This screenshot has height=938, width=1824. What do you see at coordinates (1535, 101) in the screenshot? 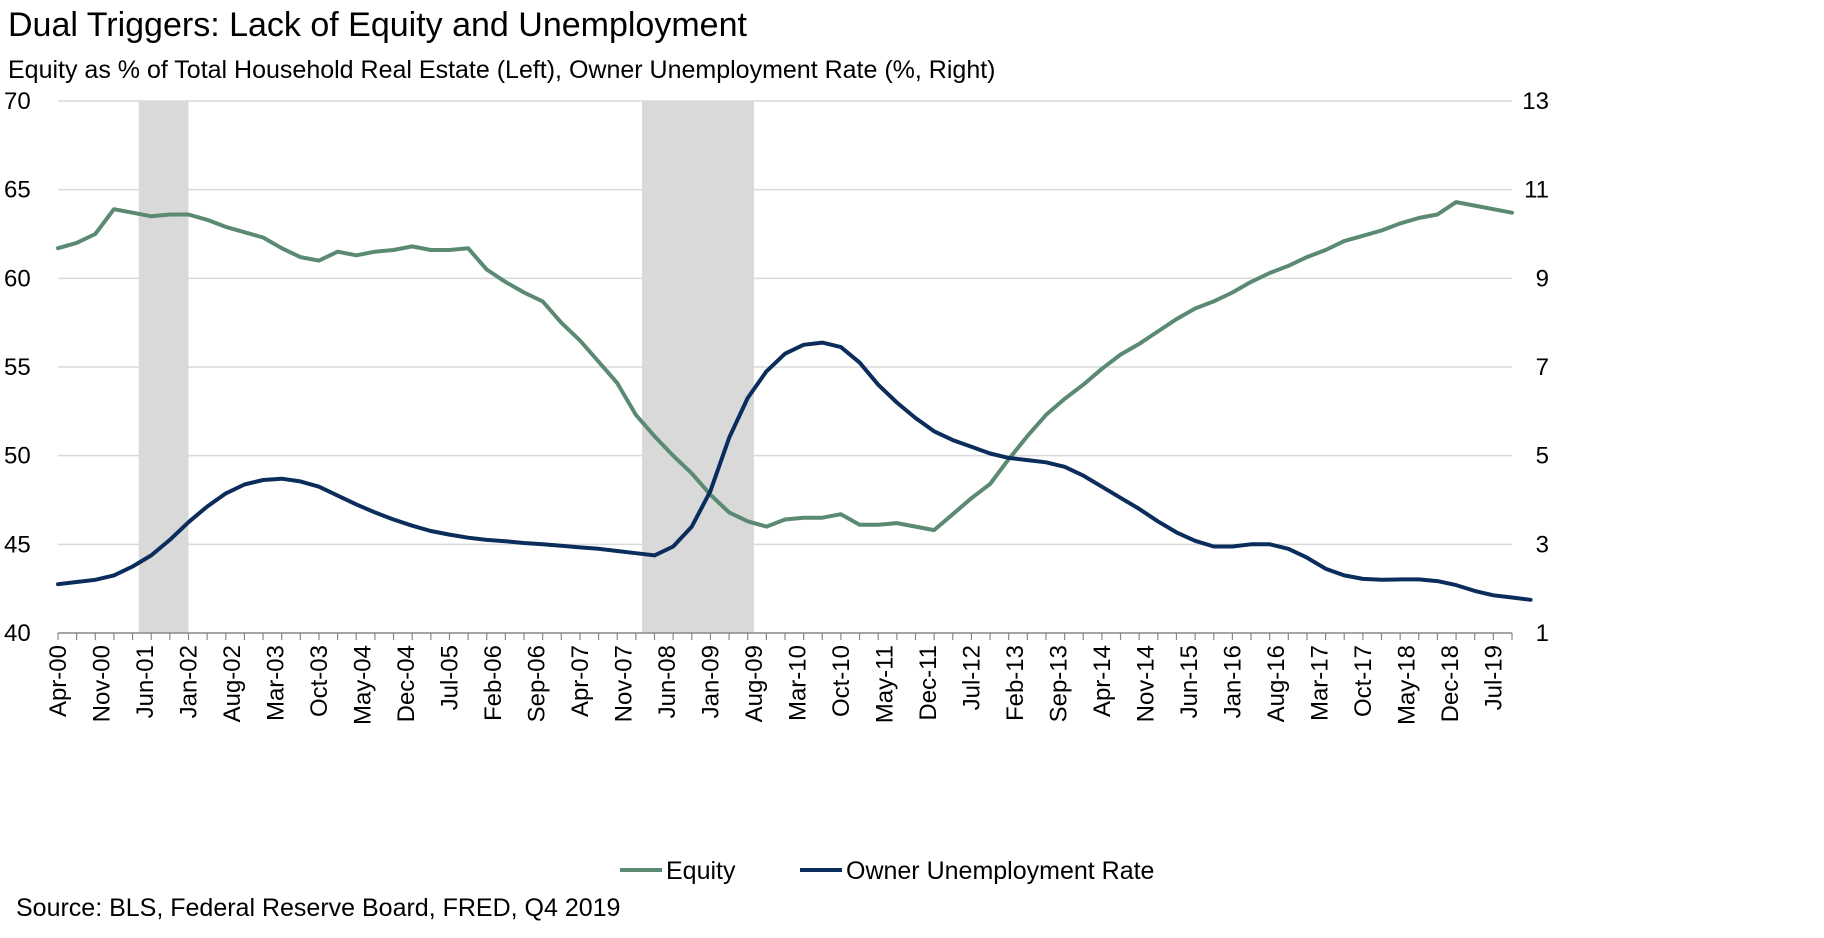
I see `y-right-tick-label: 13` at bounding box center [1535, 101].